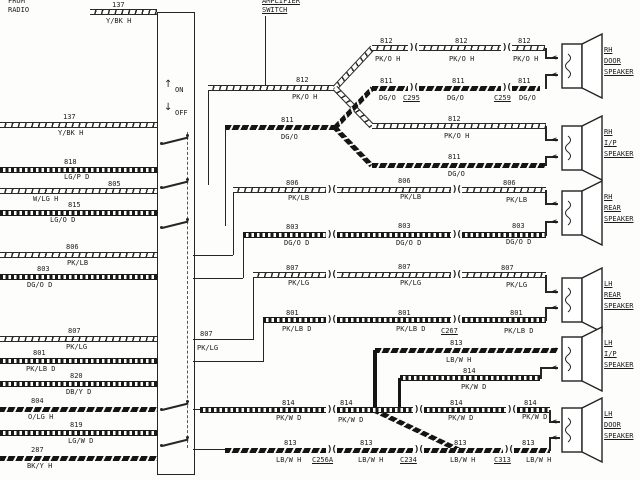 The height and width of the screenshot is (480, 640). Describe the element at coordinates (612, 61) in the screenshot. I see `speaker-label: DOOR` at that location.